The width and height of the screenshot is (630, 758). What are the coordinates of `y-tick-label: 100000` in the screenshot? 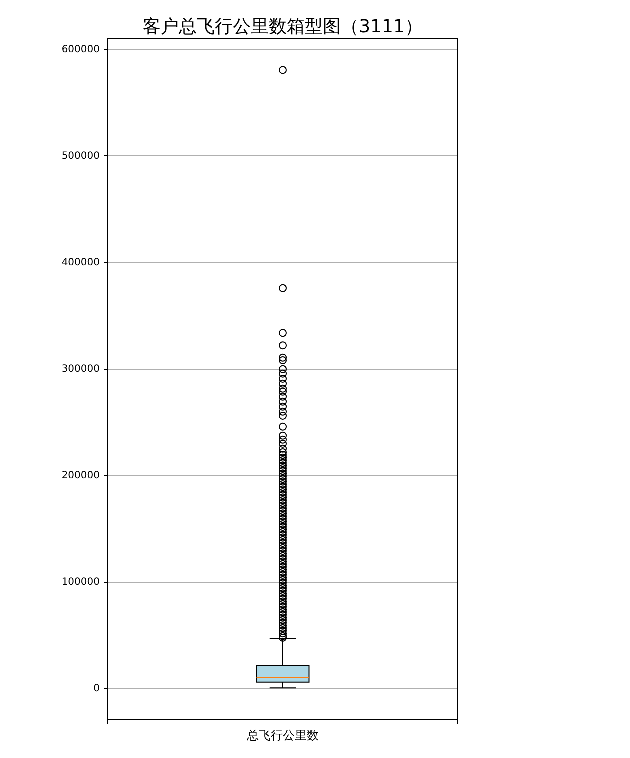 It's located at (81, 582).